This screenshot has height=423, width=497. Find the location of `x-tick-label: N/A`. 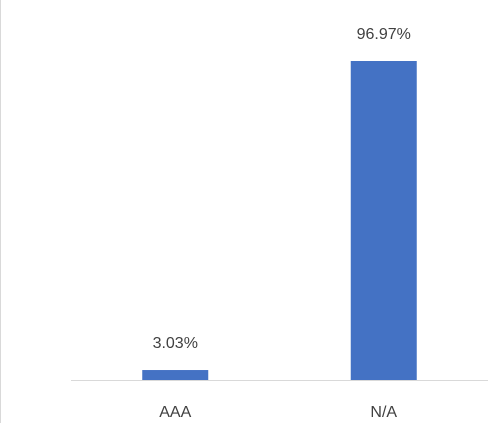

x-tick-label: N/A is located at coordinates (383, 412).